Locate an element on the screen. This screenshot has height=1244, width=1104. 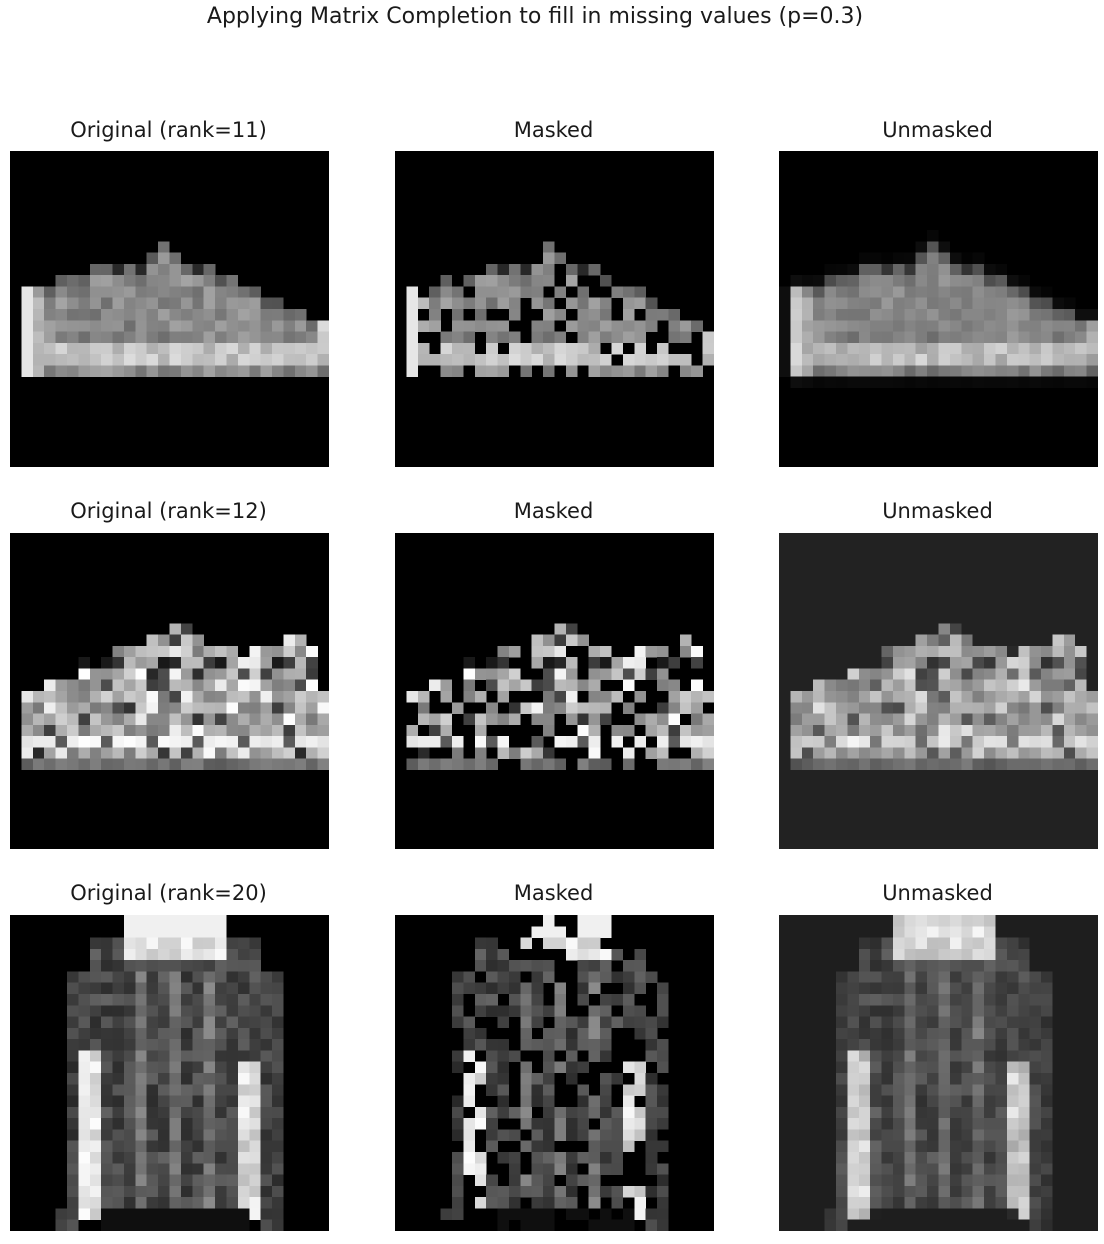
row-3-original-image is located at coordinates (169, 1073).